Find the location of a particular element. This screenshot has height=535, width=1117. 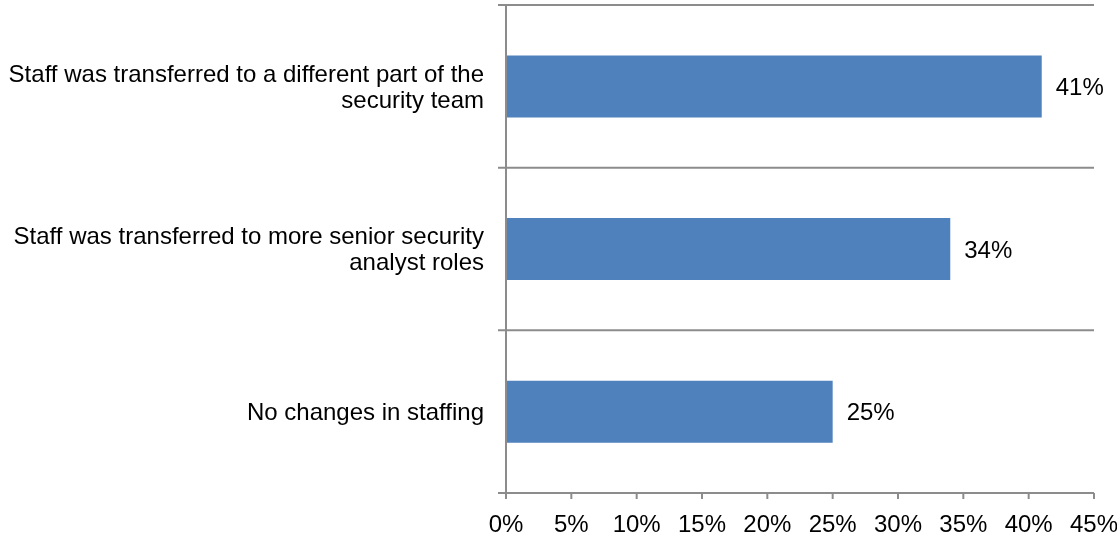

x-tick-label: 40% is located at coordinates (1028, 522).